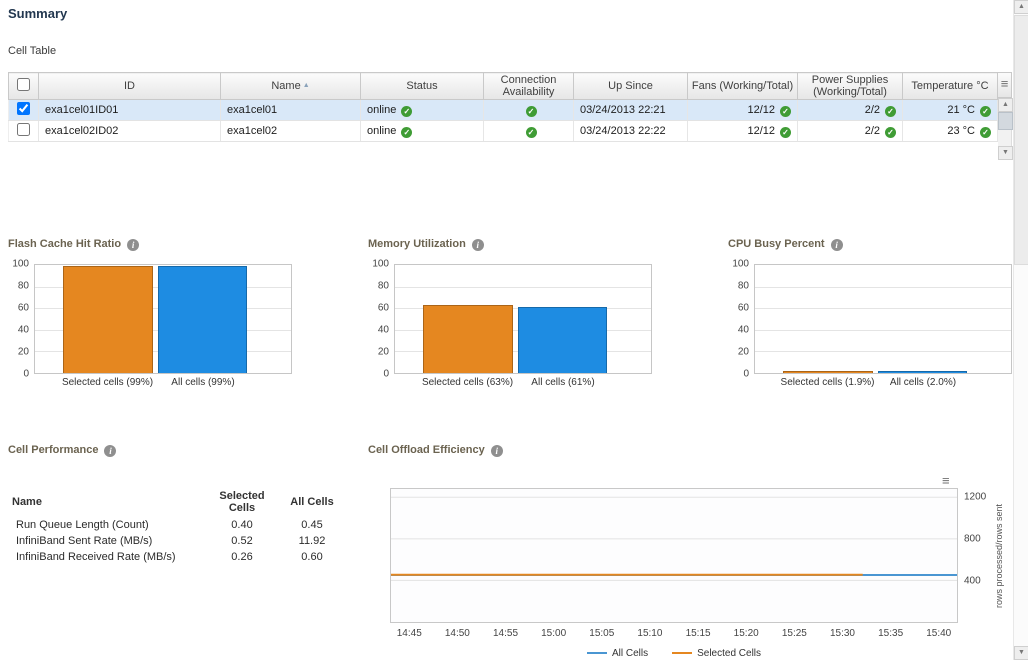  Describe the element at coordinates (716, 653) in the screenshot. I see `legend-item: Selected Cells` at that location.